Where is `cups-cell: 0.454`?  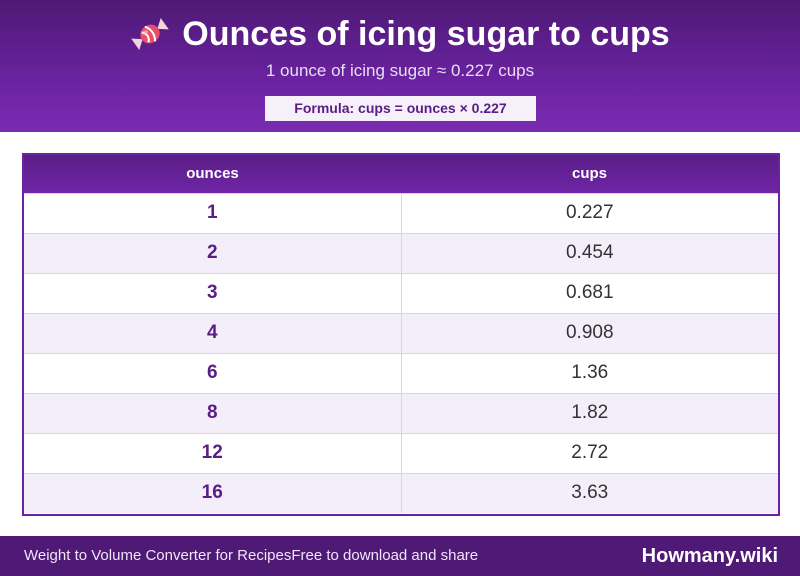 cups-cell: 0.454 is located at coordinates (589, 252).